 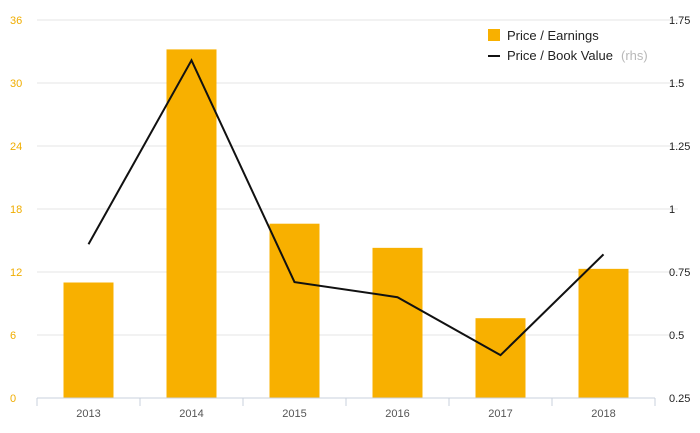 What do you see at coordinates (294, 310) in the screenshot?
I see `bar-price-earnings-2015` at bounding box center [294, 310].